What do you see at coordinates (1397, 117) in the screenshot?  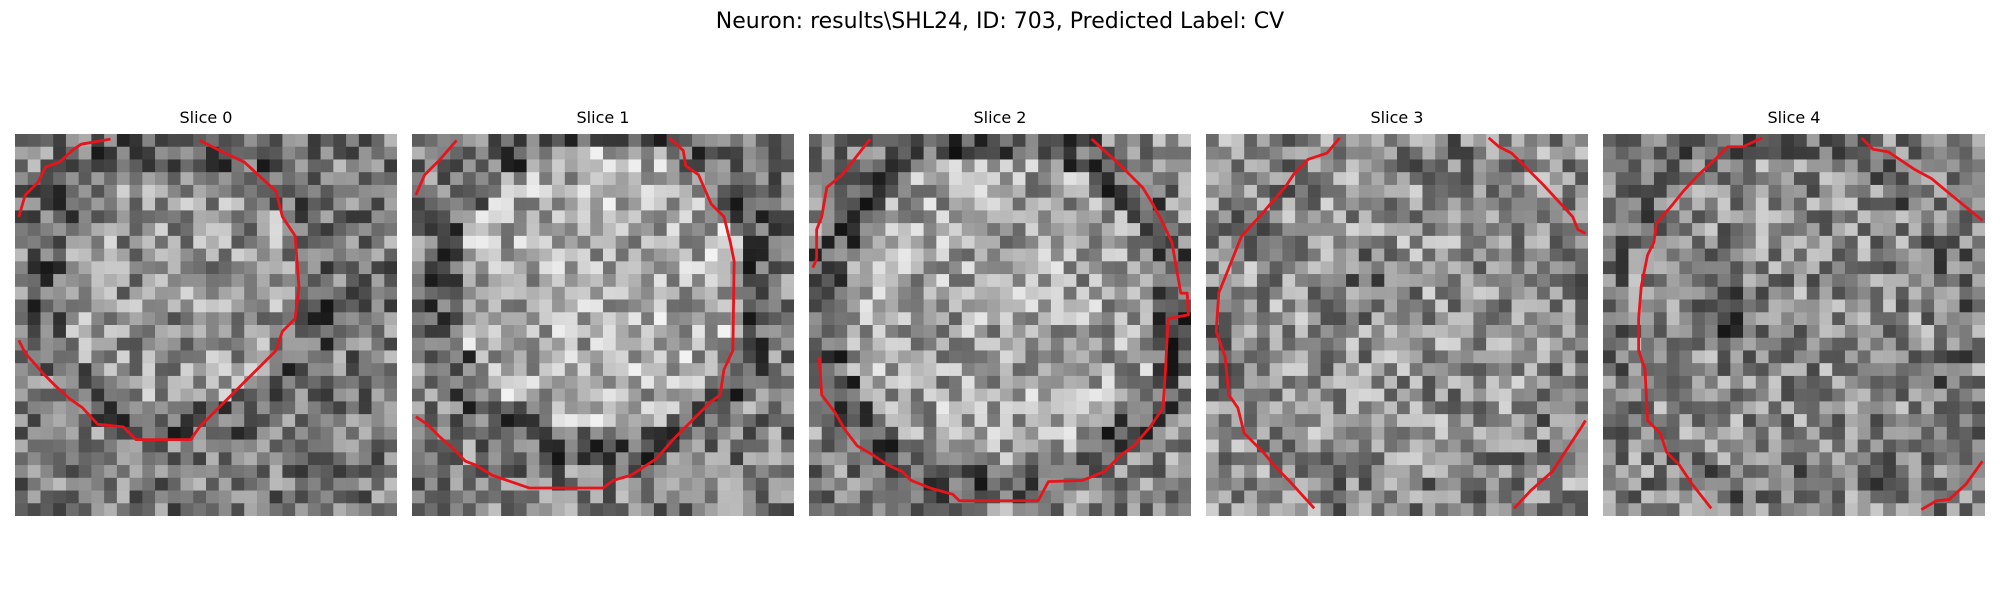 I see `slice-title: Slice 3` at bounding box center [1397, 117].